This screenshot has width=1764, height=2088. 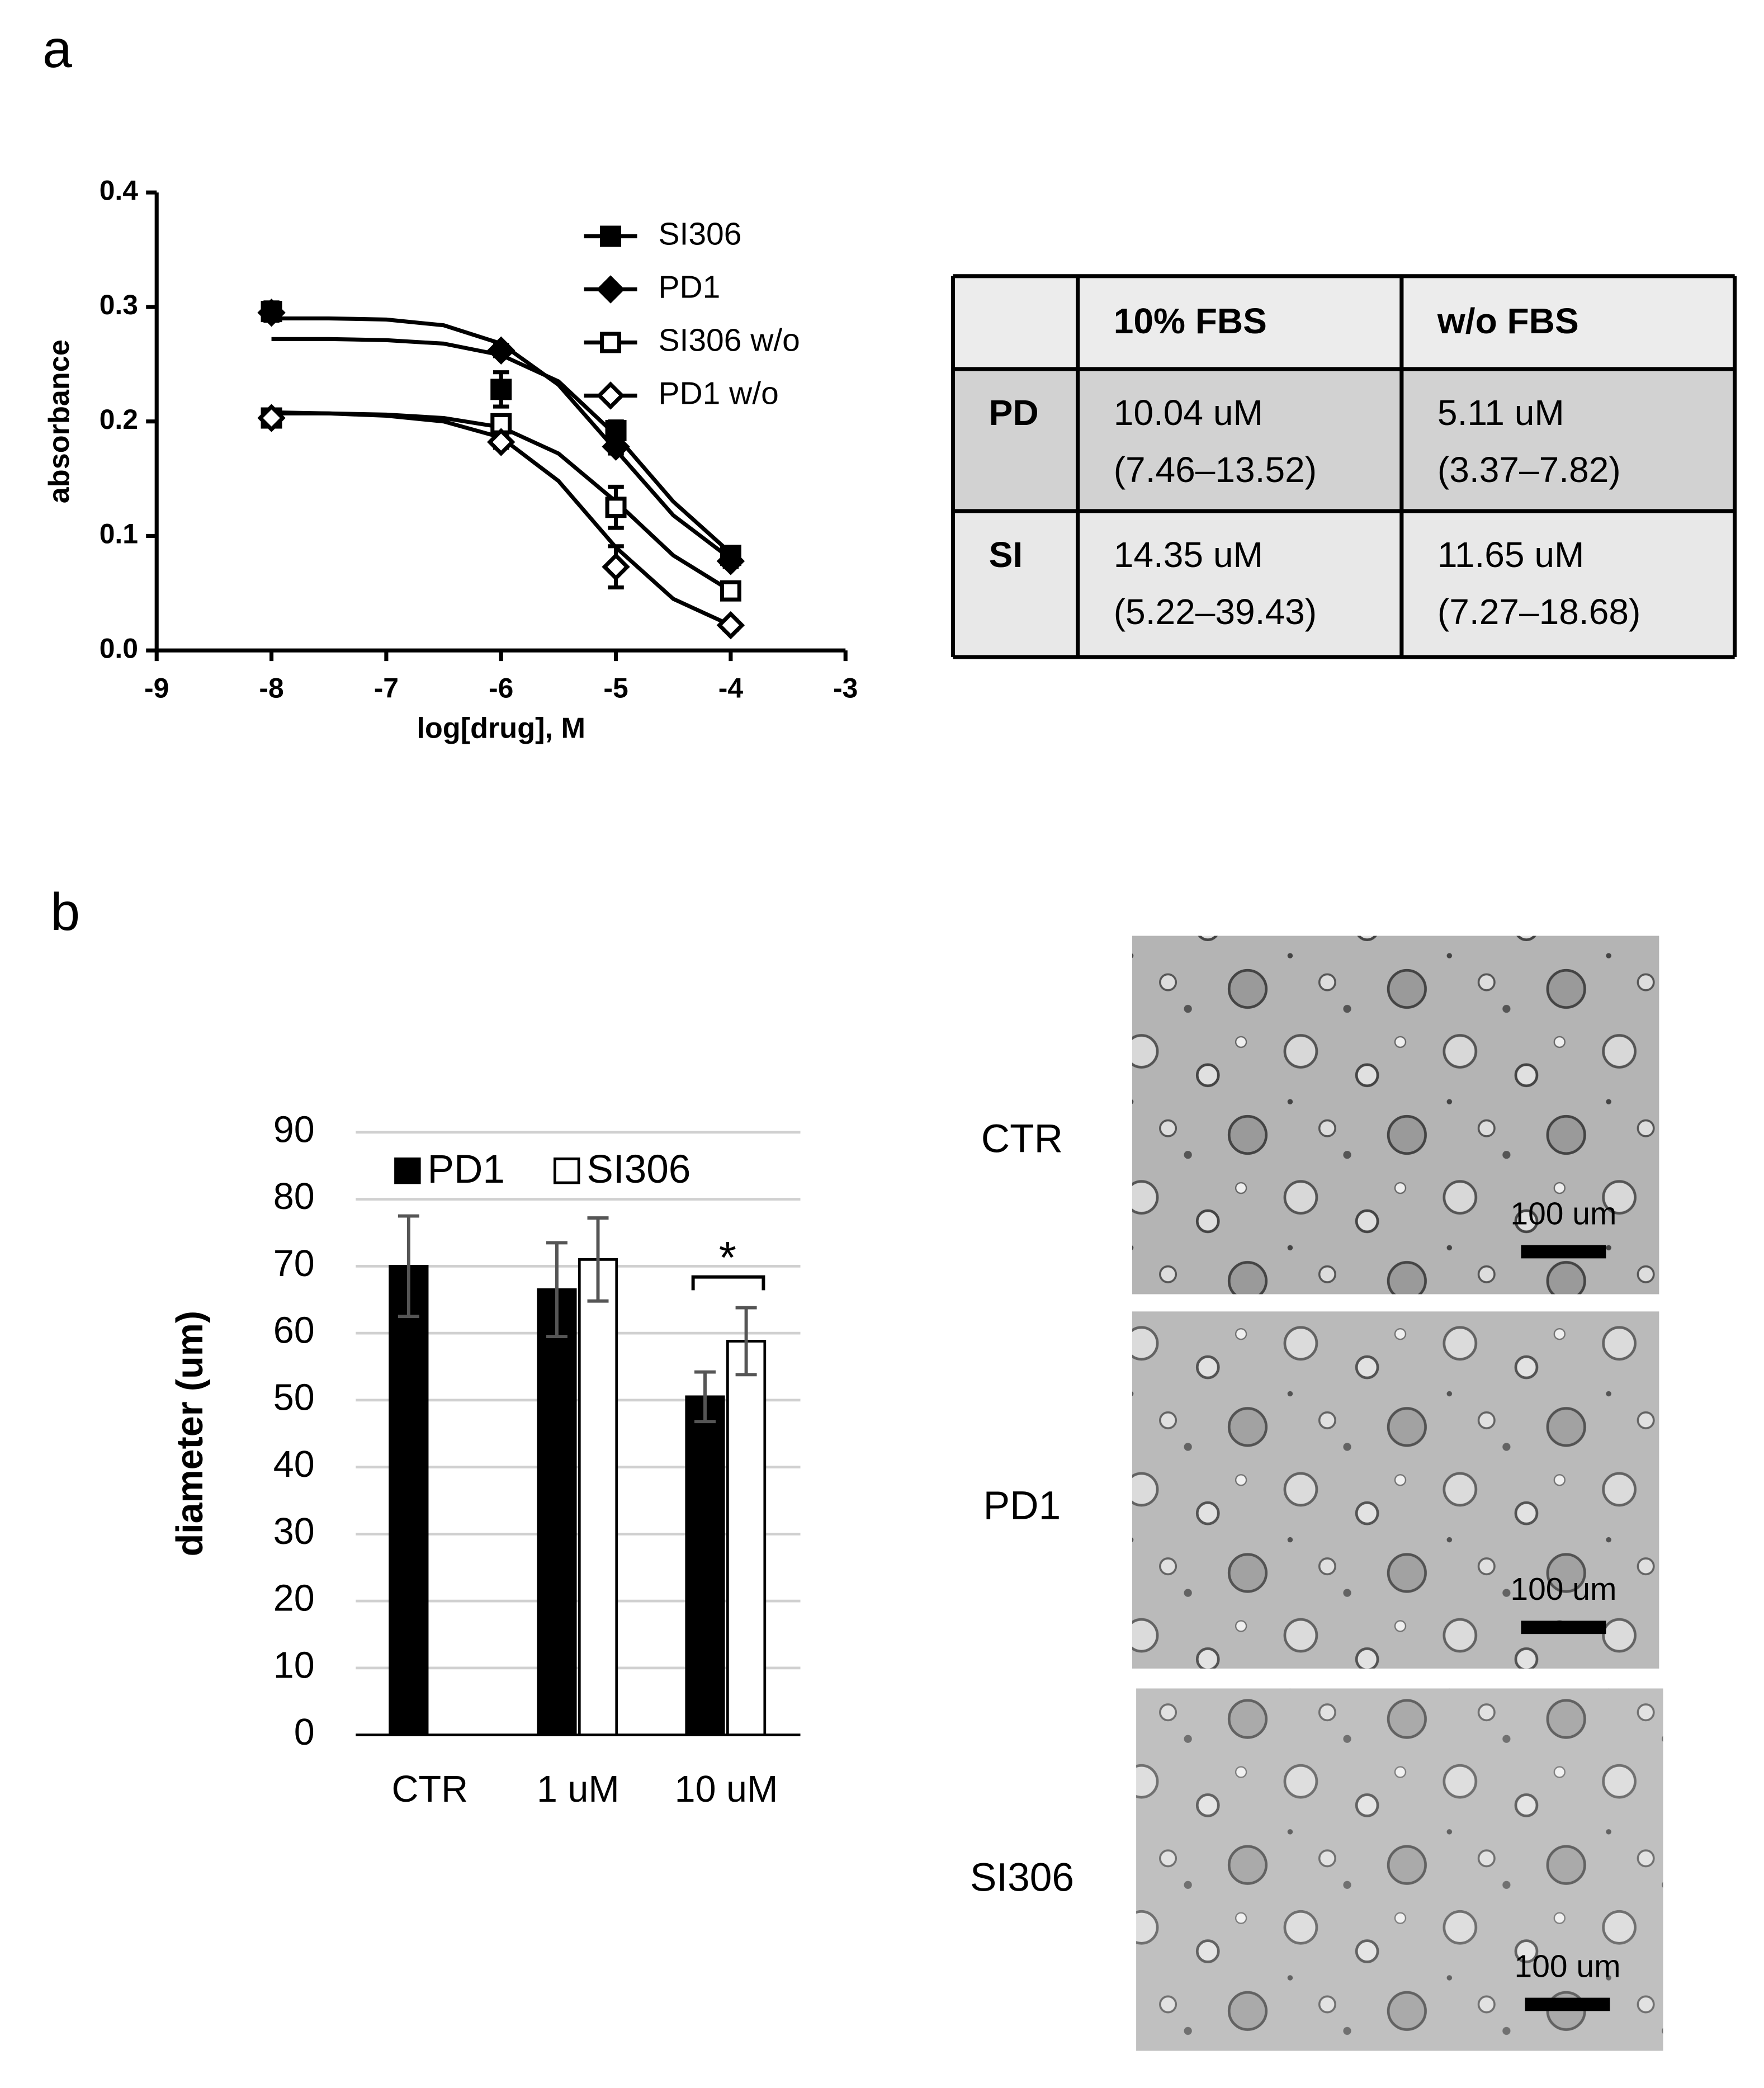 I want to click on x-tick-label: -3, so click(x=845, y=689).